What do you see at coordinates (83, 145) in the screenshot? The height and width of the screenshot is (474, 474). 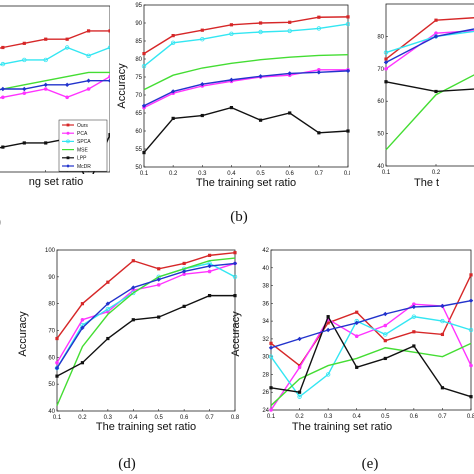 I see `legend` at bounding box center [83, 145].